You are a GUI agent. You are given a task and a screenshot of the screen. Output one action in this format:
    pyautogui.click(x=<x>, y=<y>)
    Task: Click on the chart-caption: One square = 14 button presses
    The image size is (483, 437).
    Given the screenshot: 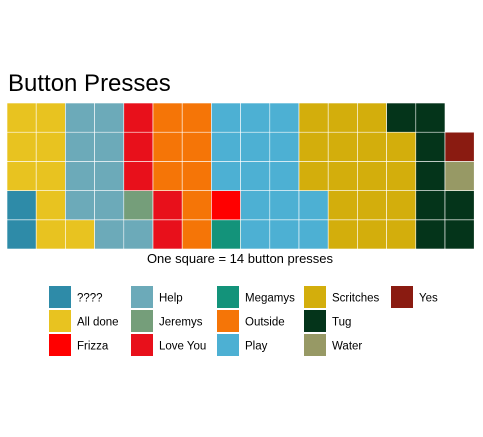 What is the action you would take?
    pyautogui.click(x=240, y=258)
    